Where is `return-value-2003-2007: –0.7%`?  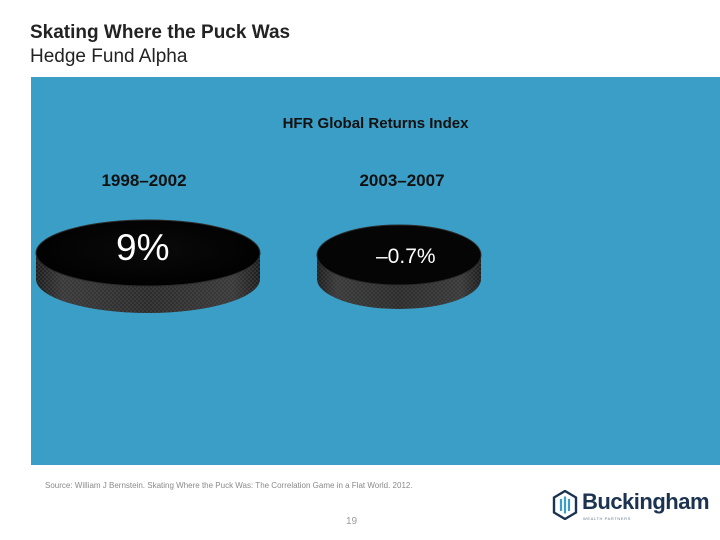
return-value-2003-2007: –0.7% is located at coordinates (406, 256).